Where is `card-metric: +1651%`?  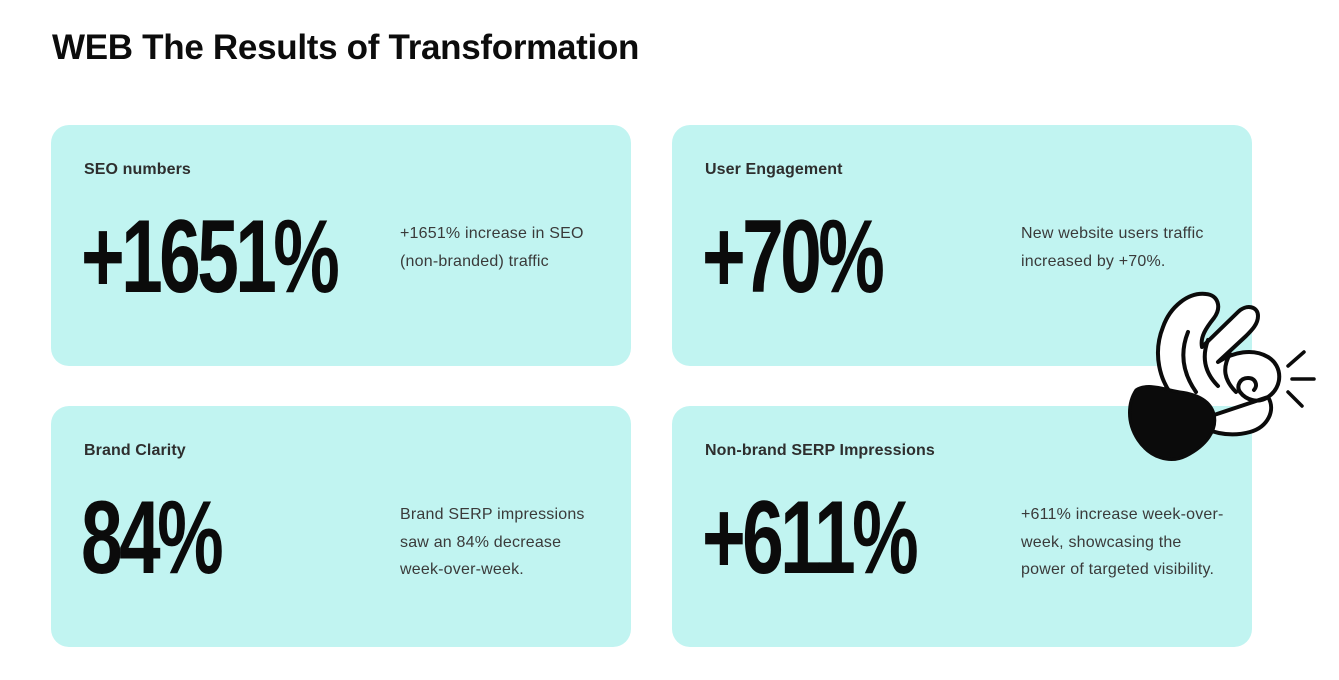
card-metric: +1651% is located at coordinates (210, 257).